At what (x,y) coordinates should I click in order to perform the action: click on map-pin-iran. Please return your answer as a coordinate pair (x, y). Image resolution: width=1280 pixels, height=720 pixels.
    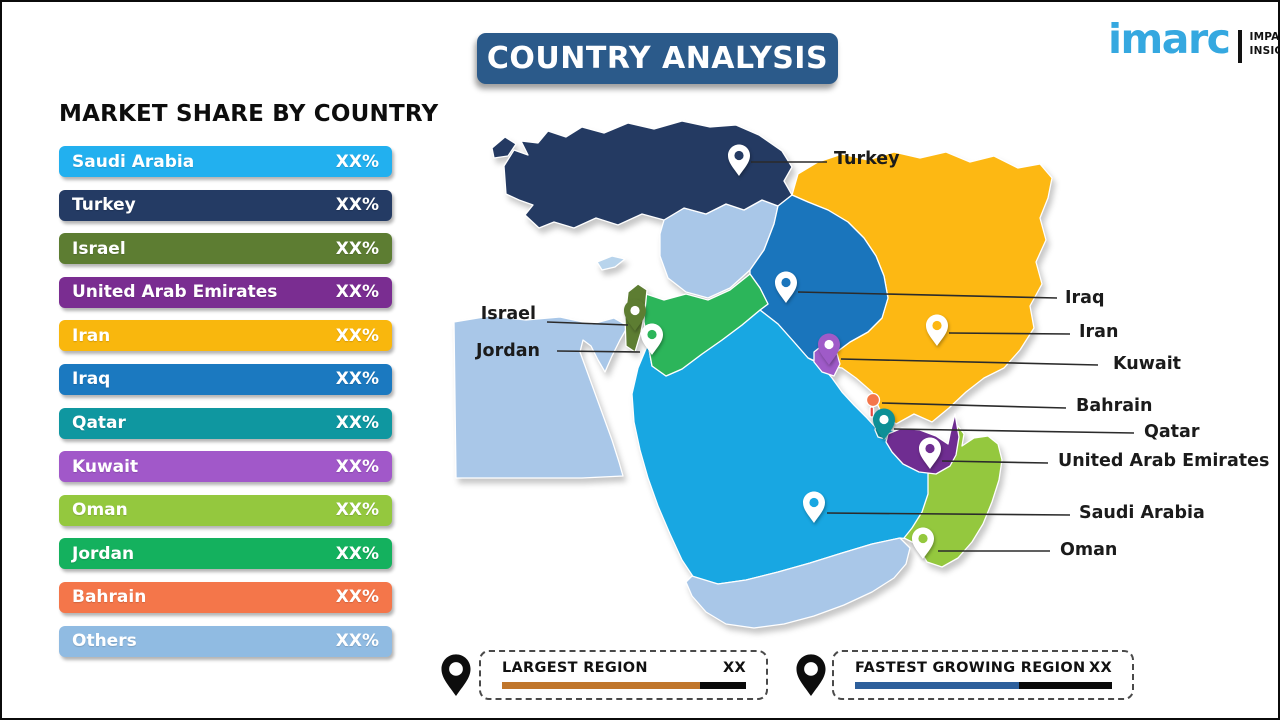
    Looking at the image, I should click on (937, 330).